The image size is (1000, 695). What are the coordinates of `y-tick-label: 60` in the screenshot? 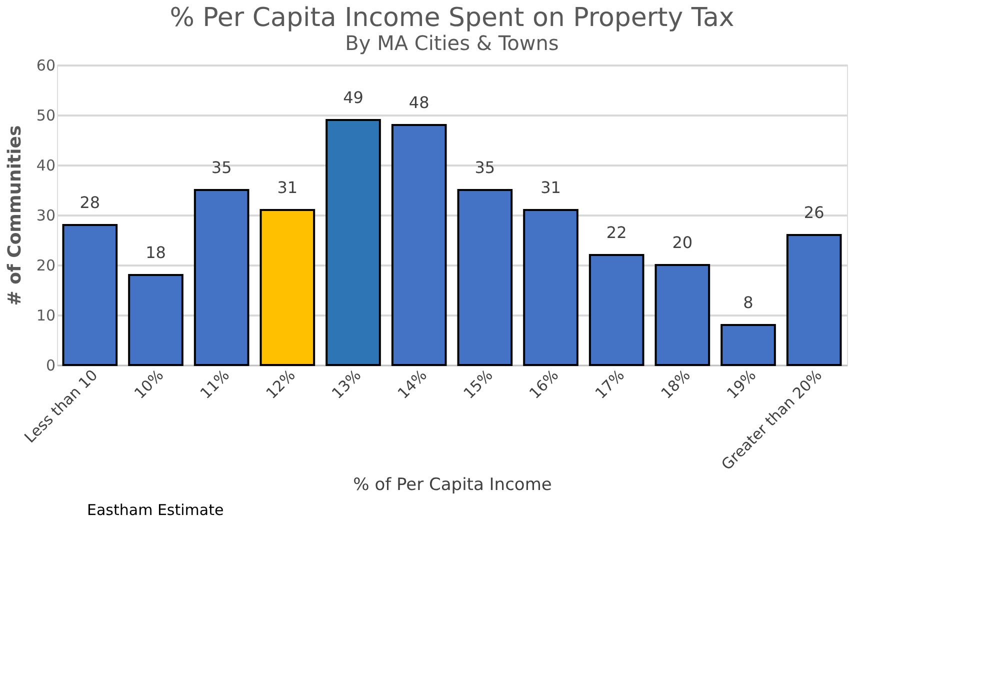 It's located at (46, 65).